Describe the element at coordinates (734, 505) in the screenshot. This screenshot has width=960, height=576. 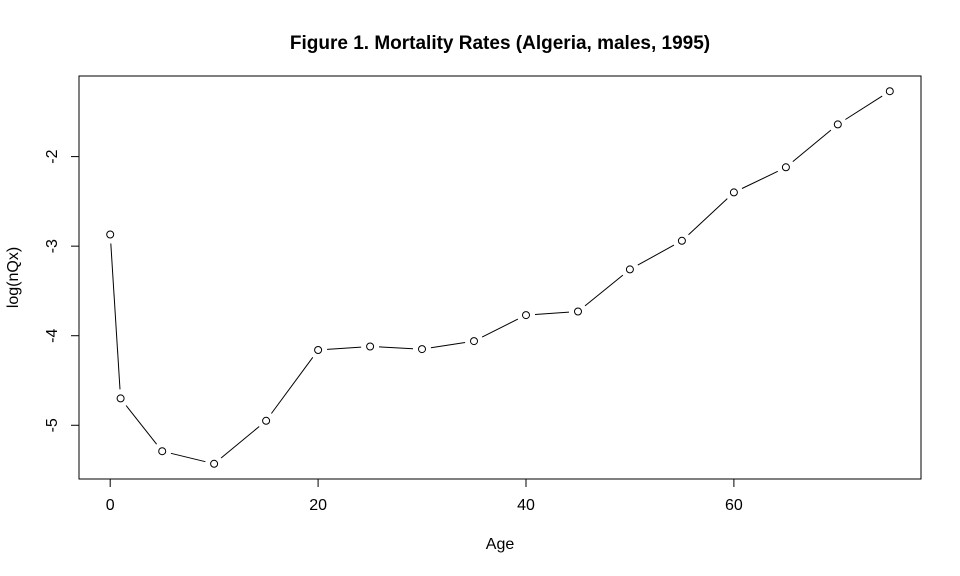
I see `x-tick-label: 60` at that location.